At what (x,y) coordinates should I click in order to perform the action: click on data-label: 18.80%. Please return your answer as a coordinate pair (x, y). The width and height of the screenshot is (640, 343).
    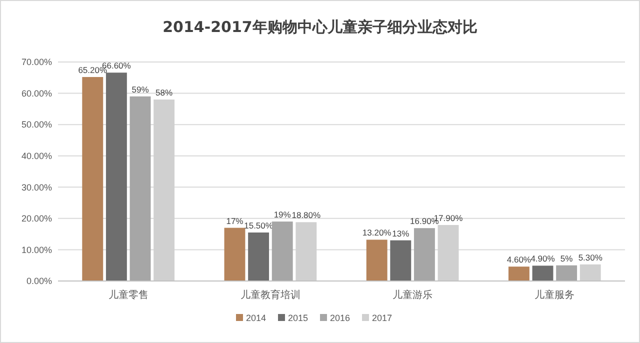
    Looking at the image, I should click on (307, 215).